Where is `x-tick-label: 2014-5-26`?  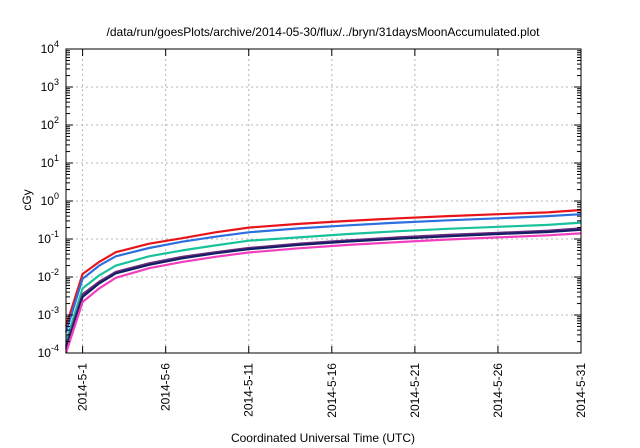
x-tick-label: 2014-5-26 is located at coordinates (498, 390).